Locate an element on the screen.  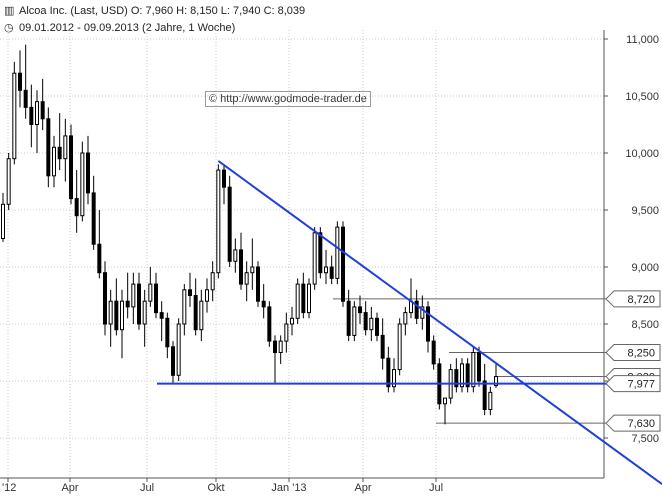
clock-icon: ◷ is located at coordinates (9, 28).